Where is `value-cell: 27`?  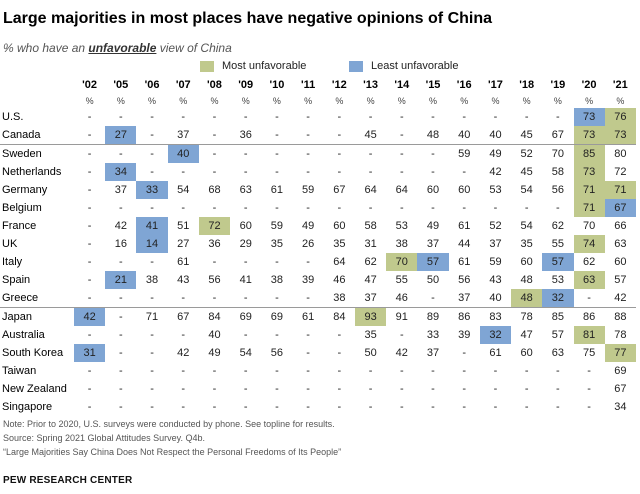 value-cell: 27 is located at coordinates (183, 244).